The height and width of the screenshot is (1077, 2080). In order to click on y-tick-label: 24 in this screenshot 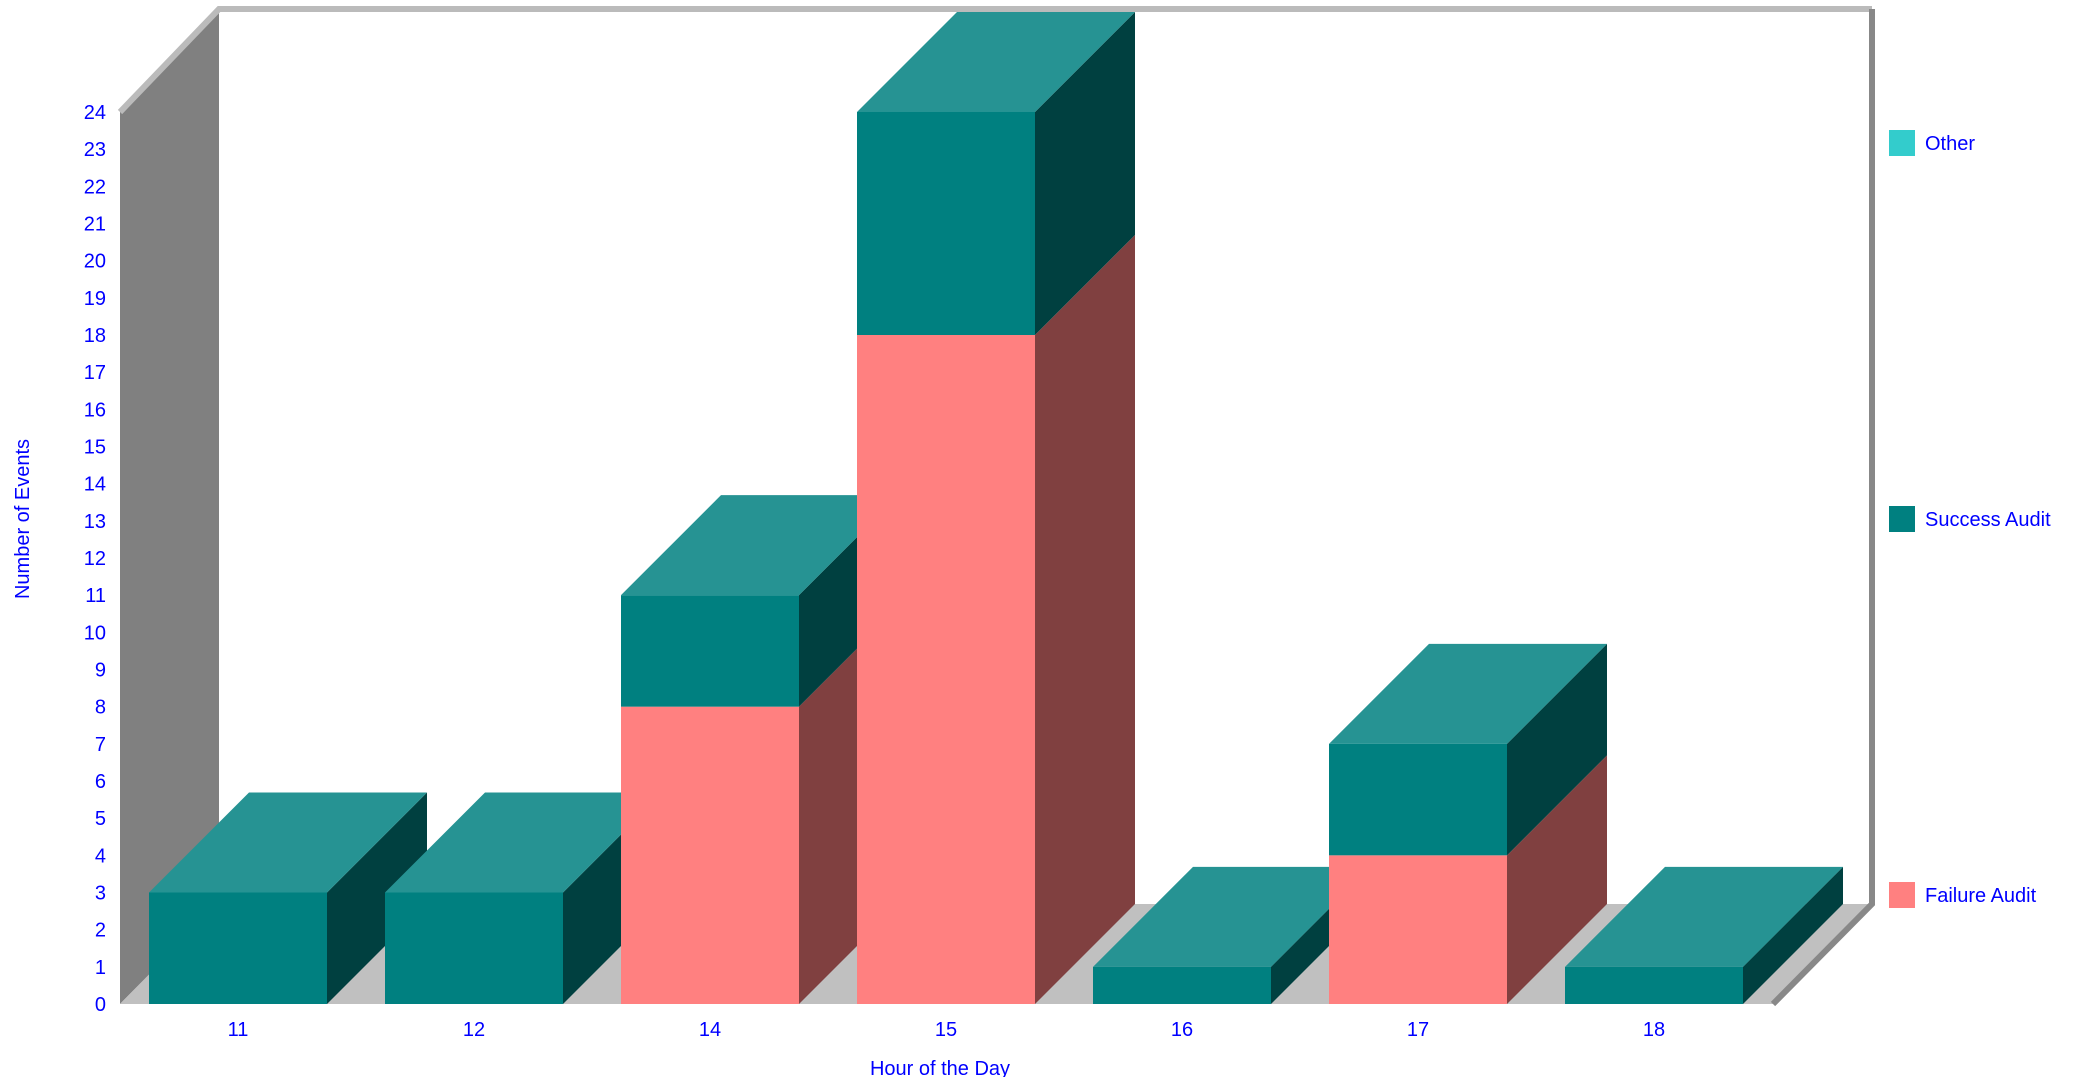, I will do `click(95, 113)`.